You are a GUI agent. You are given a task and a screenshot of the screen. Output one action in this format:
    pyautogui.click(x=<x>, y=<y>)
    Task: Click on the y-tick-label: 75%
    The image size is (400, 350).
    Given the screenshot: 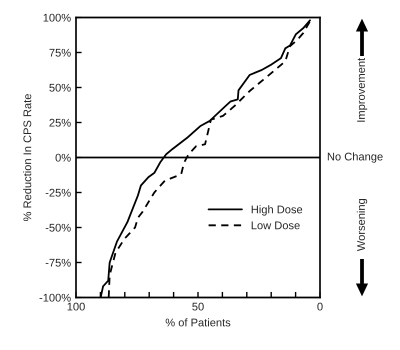 What is the action you would take?
    pyautogui.click(x=60, y=52)
    